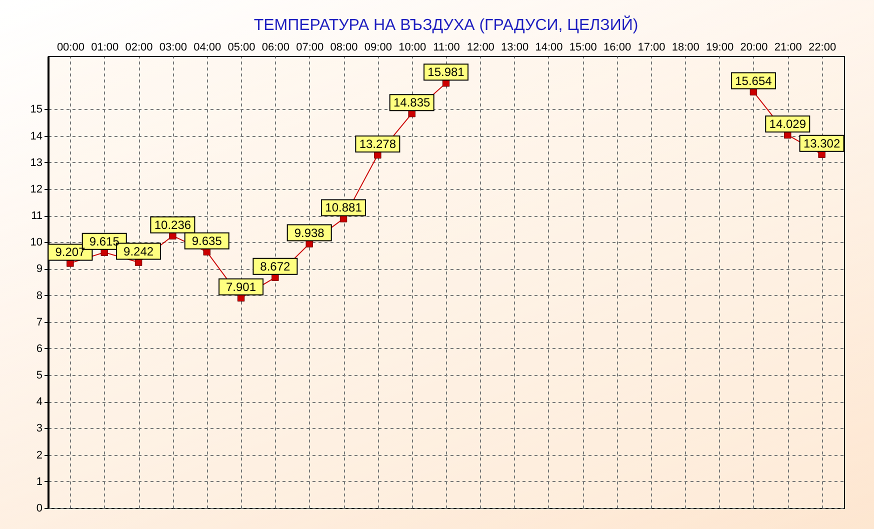 Image resolution: width=874 pixels, height=529 pixels. I want to click on x-tick-label: 01:00, so click(105, 48).